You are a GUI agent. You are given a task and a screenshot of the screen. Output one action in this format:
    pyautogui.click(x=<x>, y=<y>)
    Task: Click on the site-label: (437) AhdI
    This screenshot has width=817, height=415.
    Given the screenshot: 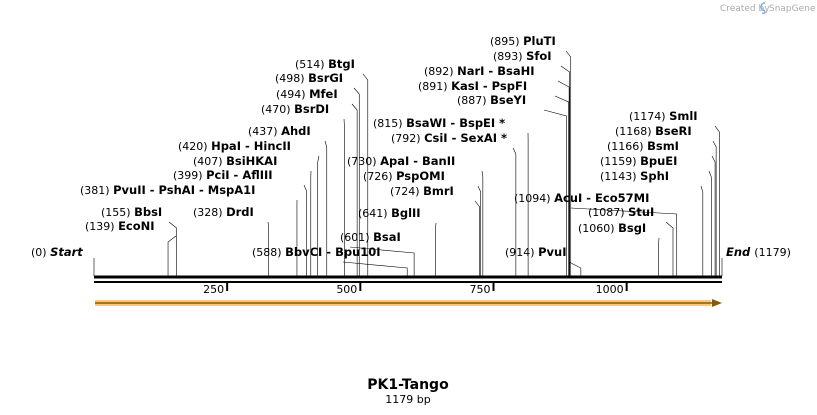 What is the action you would take?
    pyautogui.click(x=279, y=131)
    